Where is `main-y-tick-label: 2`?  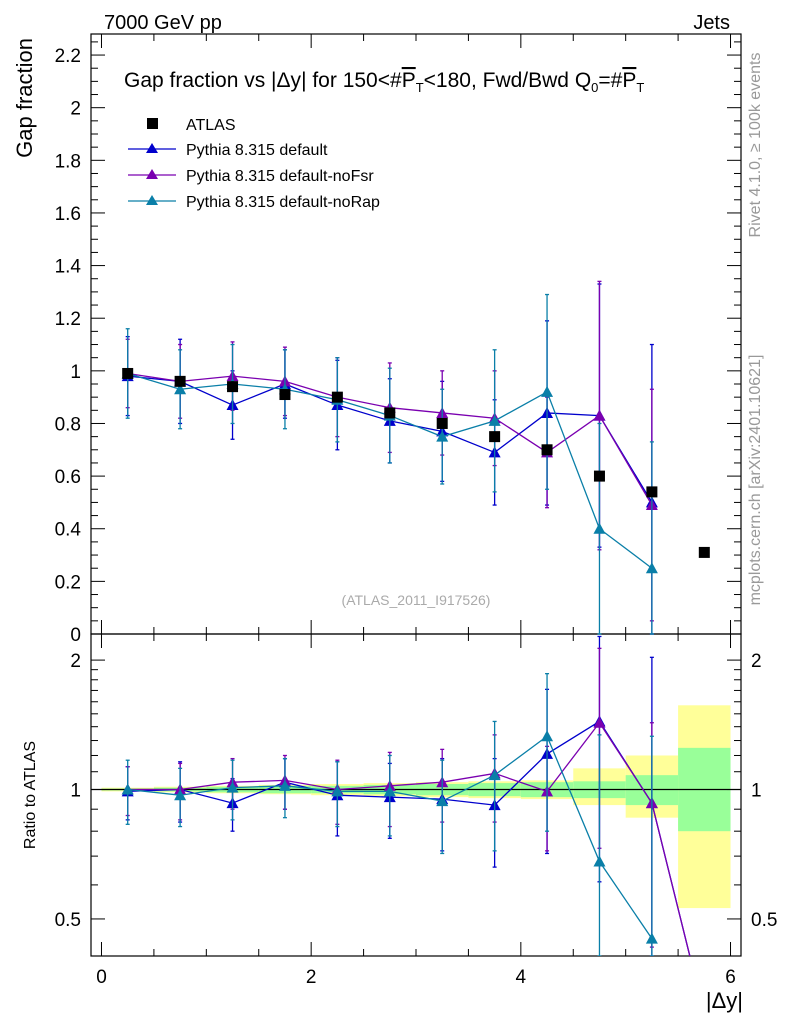
main-y-tick-label: 2 is located at coordinates (75, 109).